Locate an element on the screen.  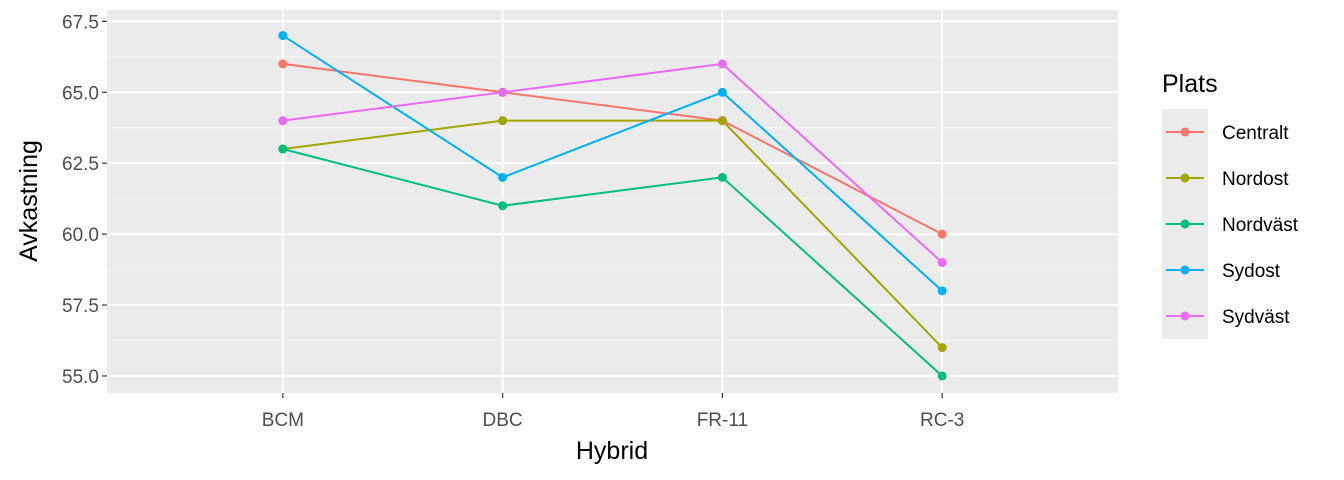
y-tick-label: 57.5 is located at coordinates (80, 306).